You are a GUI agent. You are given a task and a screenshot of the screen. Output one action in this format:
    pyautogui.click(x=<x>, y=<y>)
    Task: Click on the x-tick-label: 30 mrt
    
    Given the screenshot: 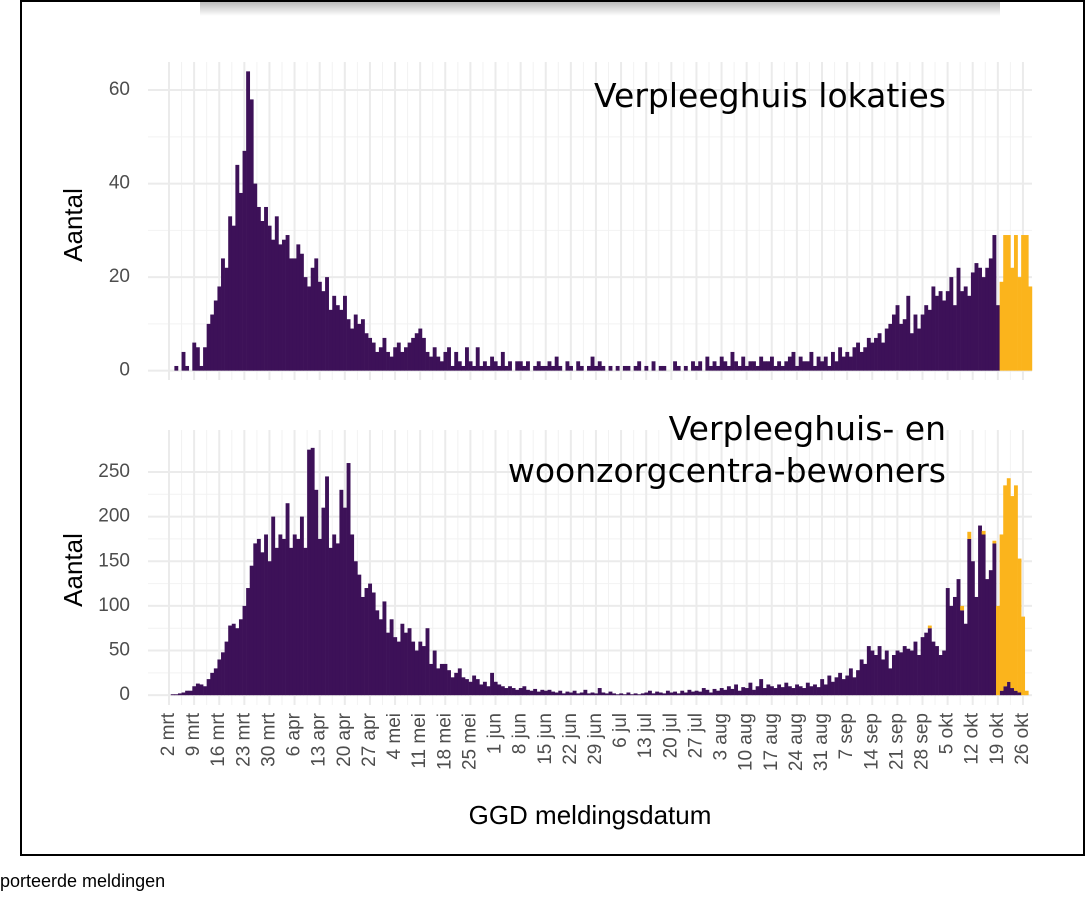 What is the action you would take?
    pyautogui.click(x=268, y=739)
    